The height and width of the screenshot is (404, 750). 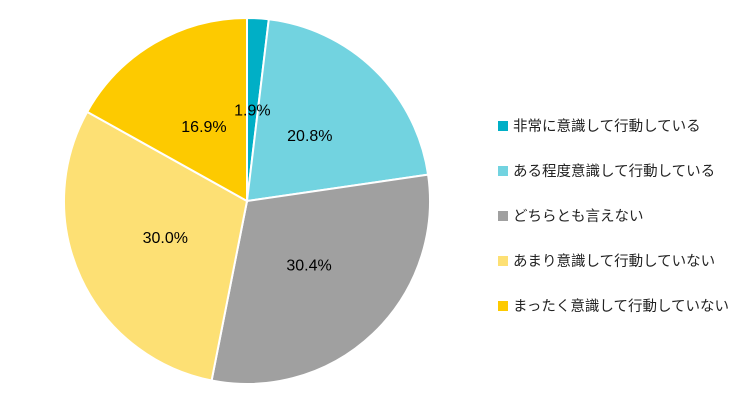 What do you see at coordinates (203, 127) in the screenshot?
I see `data-label: 16.9%` at bounding box center [203, 127].